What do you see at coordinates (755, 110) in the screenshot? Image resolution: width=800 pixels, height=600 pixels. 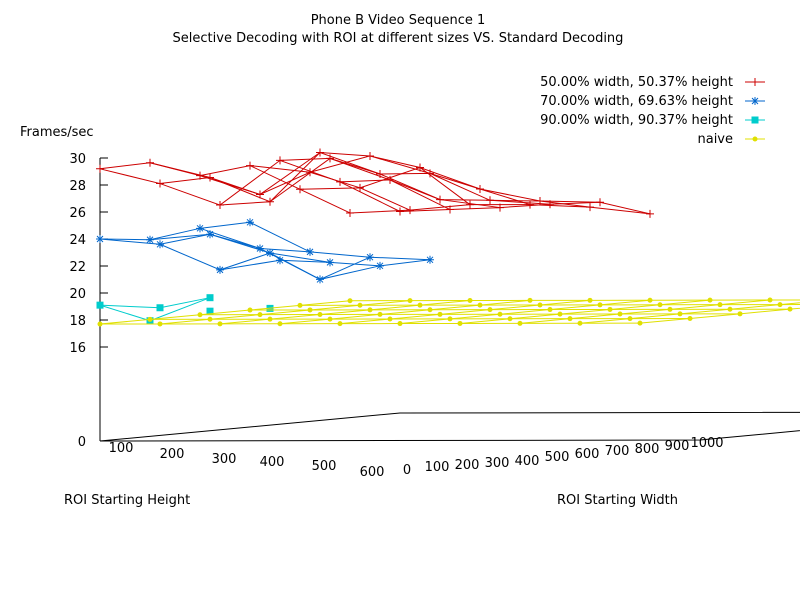 I see `legend-marks-group` at bounding box center [755, 110].